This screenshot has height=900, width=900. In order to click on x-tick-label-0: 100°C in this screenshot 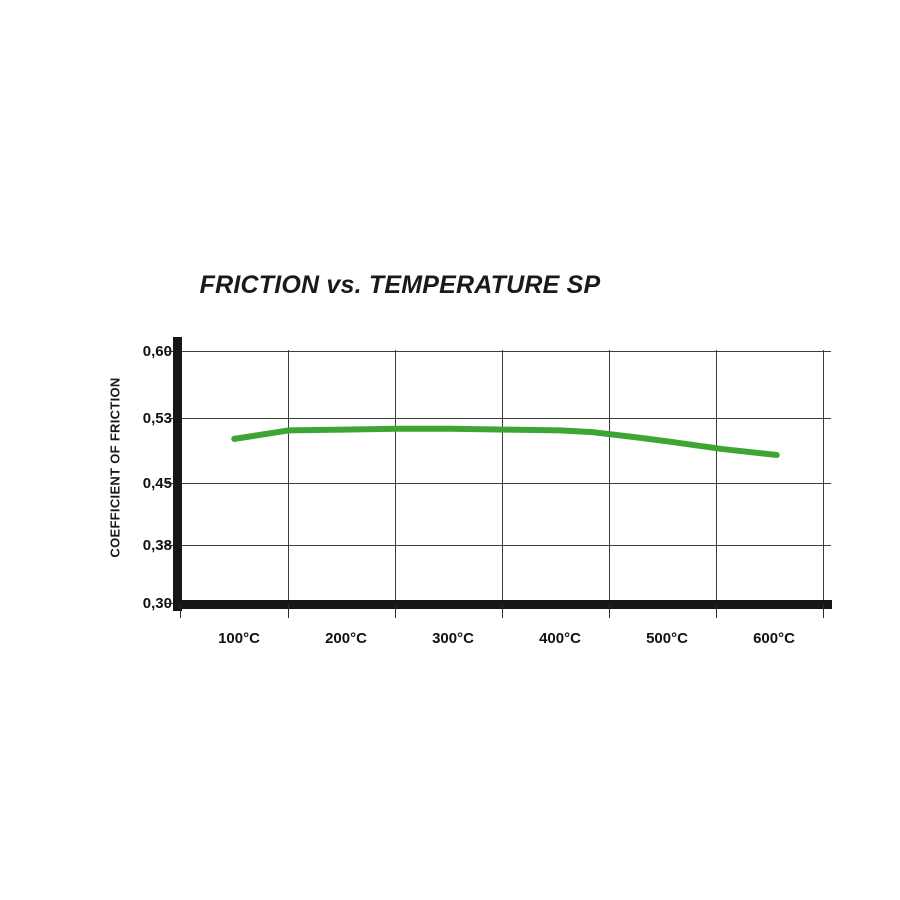, I will do `click(239, 638)`.